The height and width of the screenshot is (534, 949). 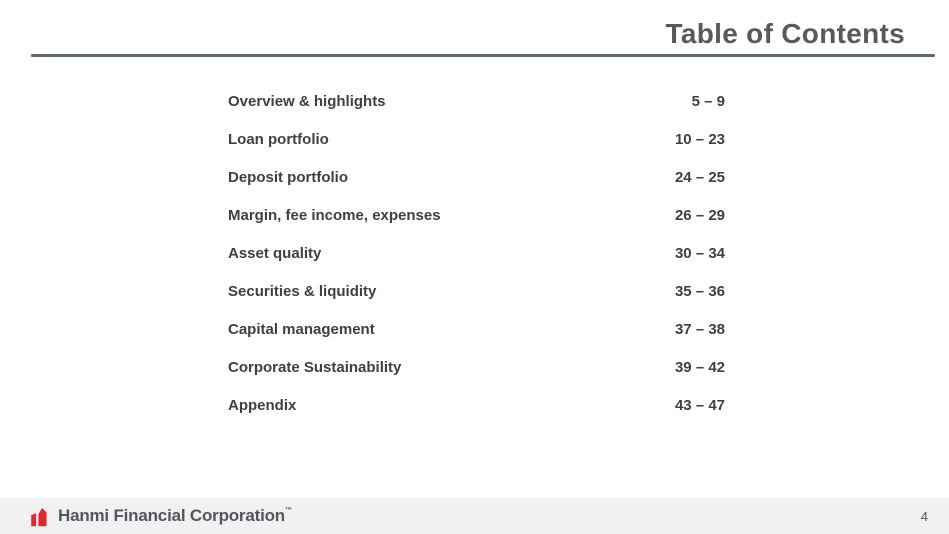 I want to click on toc-item-pages: 10 – 23, so click(x=699, y=139).